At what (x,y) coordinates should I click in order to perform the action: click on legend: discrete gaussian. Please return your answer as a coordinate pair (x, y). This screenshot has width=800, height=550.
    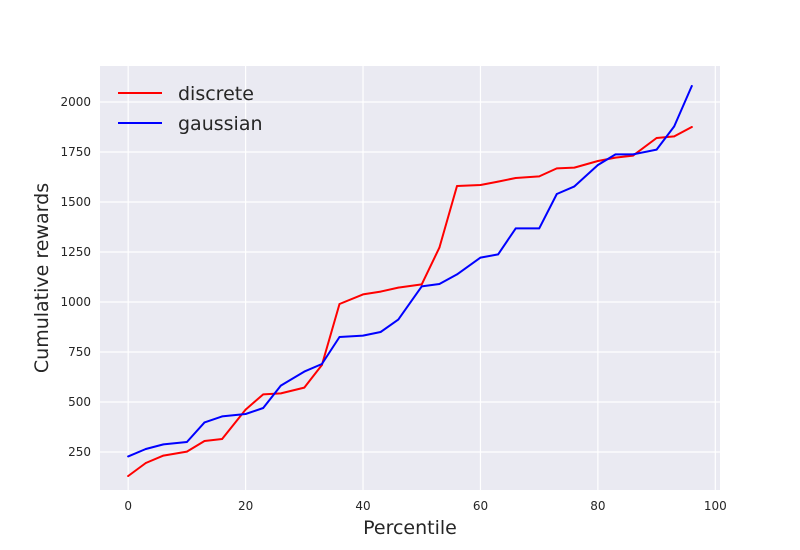
    Looking at the image, I should click on (190, 109).